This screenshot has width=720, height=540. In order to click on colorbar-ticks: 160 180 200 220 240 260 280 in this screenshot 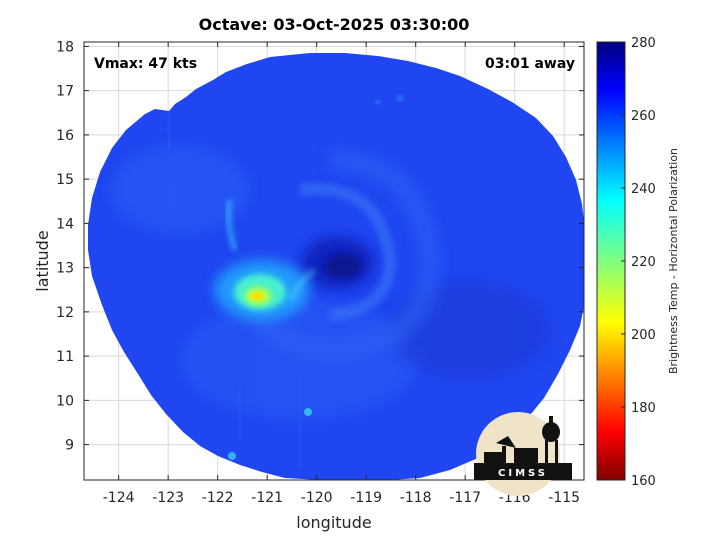, I will do `click(638, 262)`.